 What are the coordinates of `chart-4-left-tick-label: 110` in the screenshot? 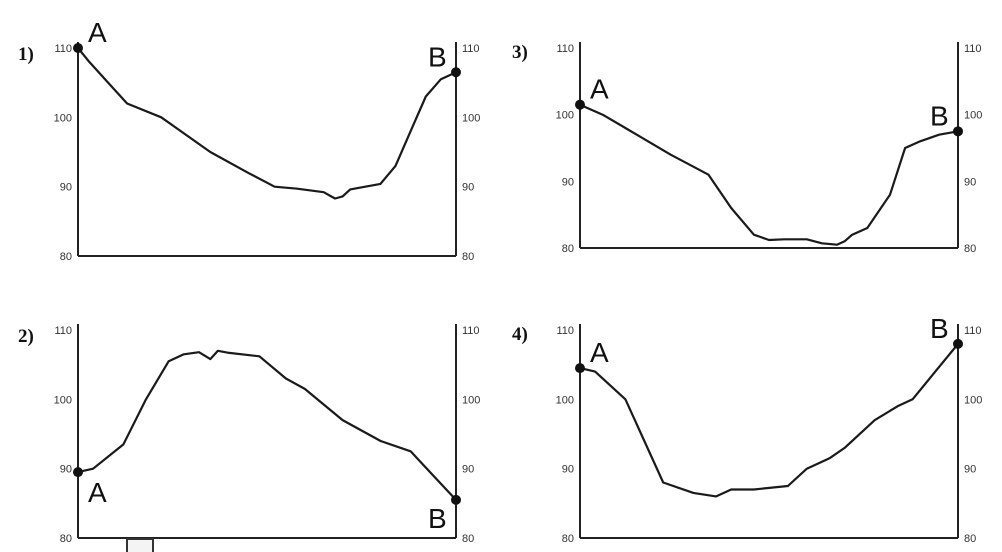 It's located at (565, 331).